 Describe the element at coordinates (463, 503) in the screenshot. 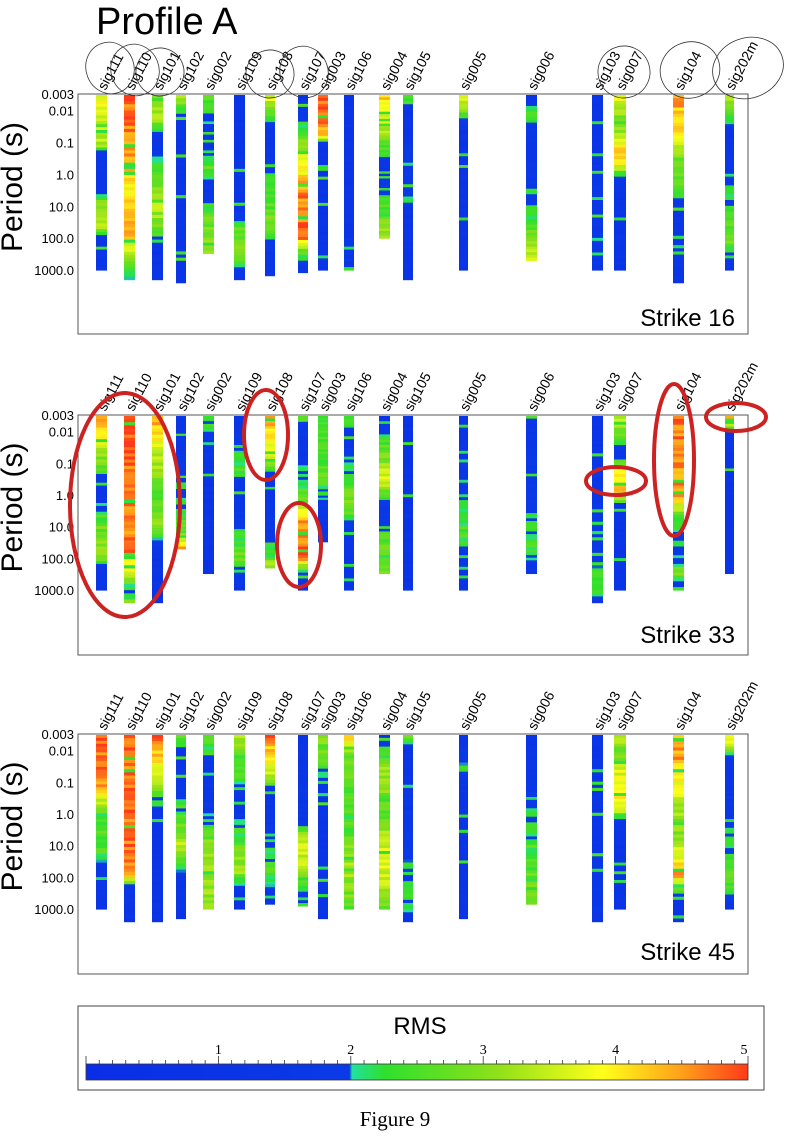

I see `site-column-sig005` at that location.